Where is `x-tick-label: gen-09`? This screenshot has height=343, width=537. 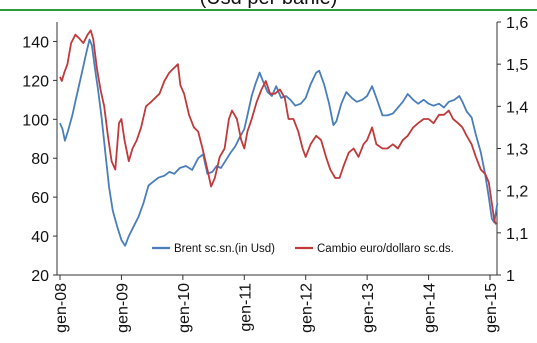 x-tick-label: gen-09 is located at coordinates (122, 308).